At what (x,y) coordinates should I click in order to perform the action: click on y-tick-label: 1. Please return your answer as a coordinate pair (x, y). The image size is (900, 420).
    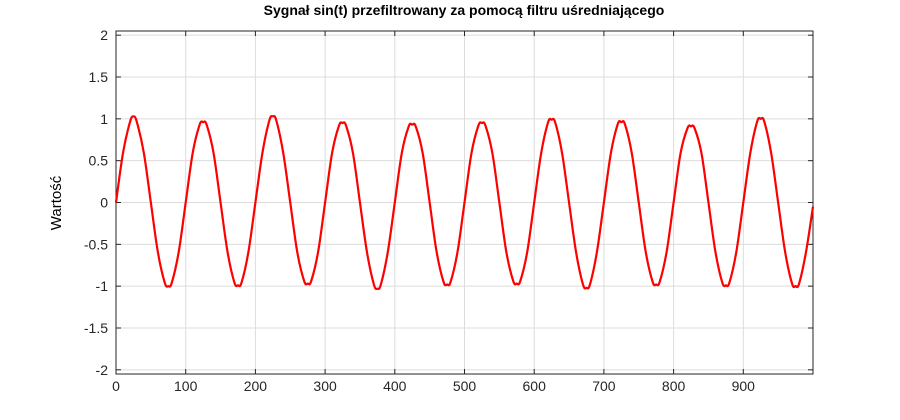
    Looking at the image, I should click on (104, 119).